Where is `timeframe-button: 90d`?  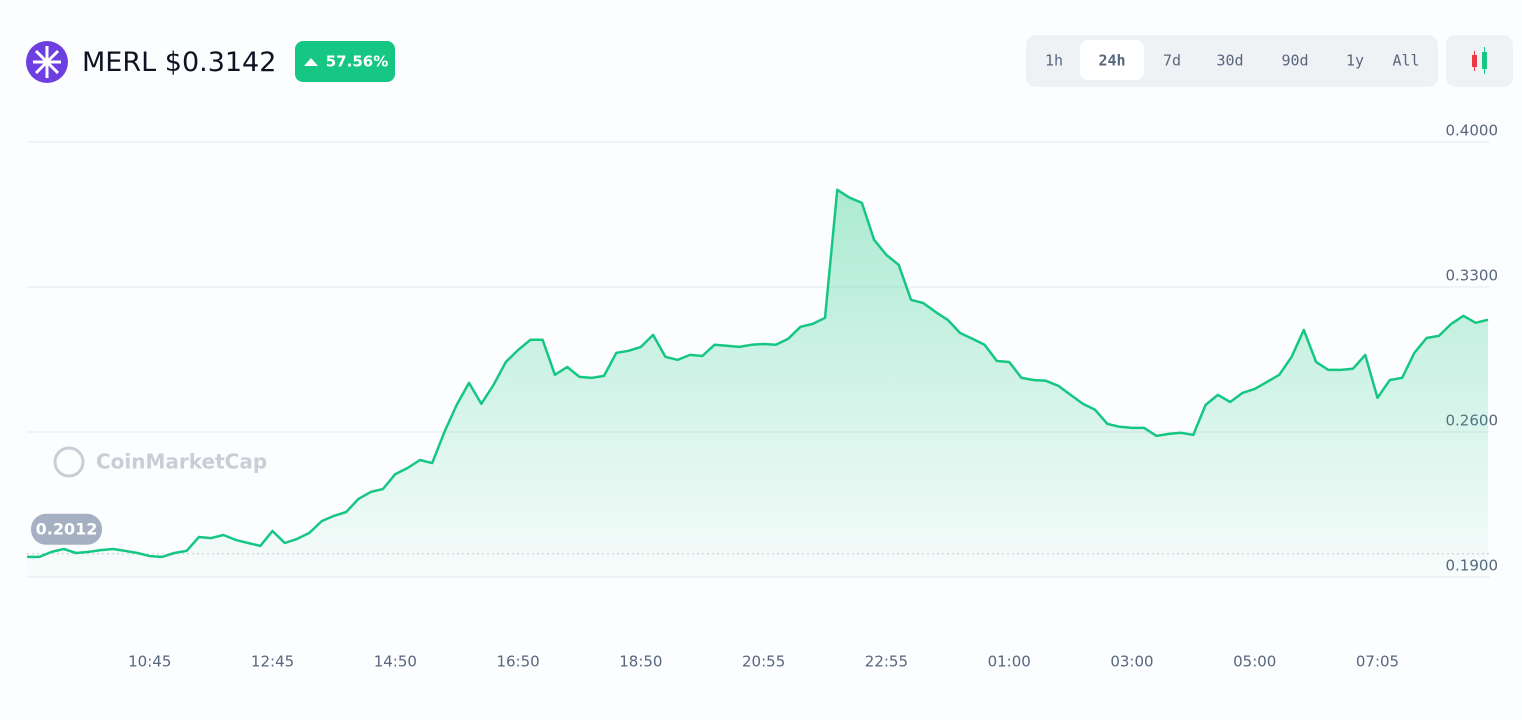
timeframe-button: 90d is located at coordinates (1294, 61).